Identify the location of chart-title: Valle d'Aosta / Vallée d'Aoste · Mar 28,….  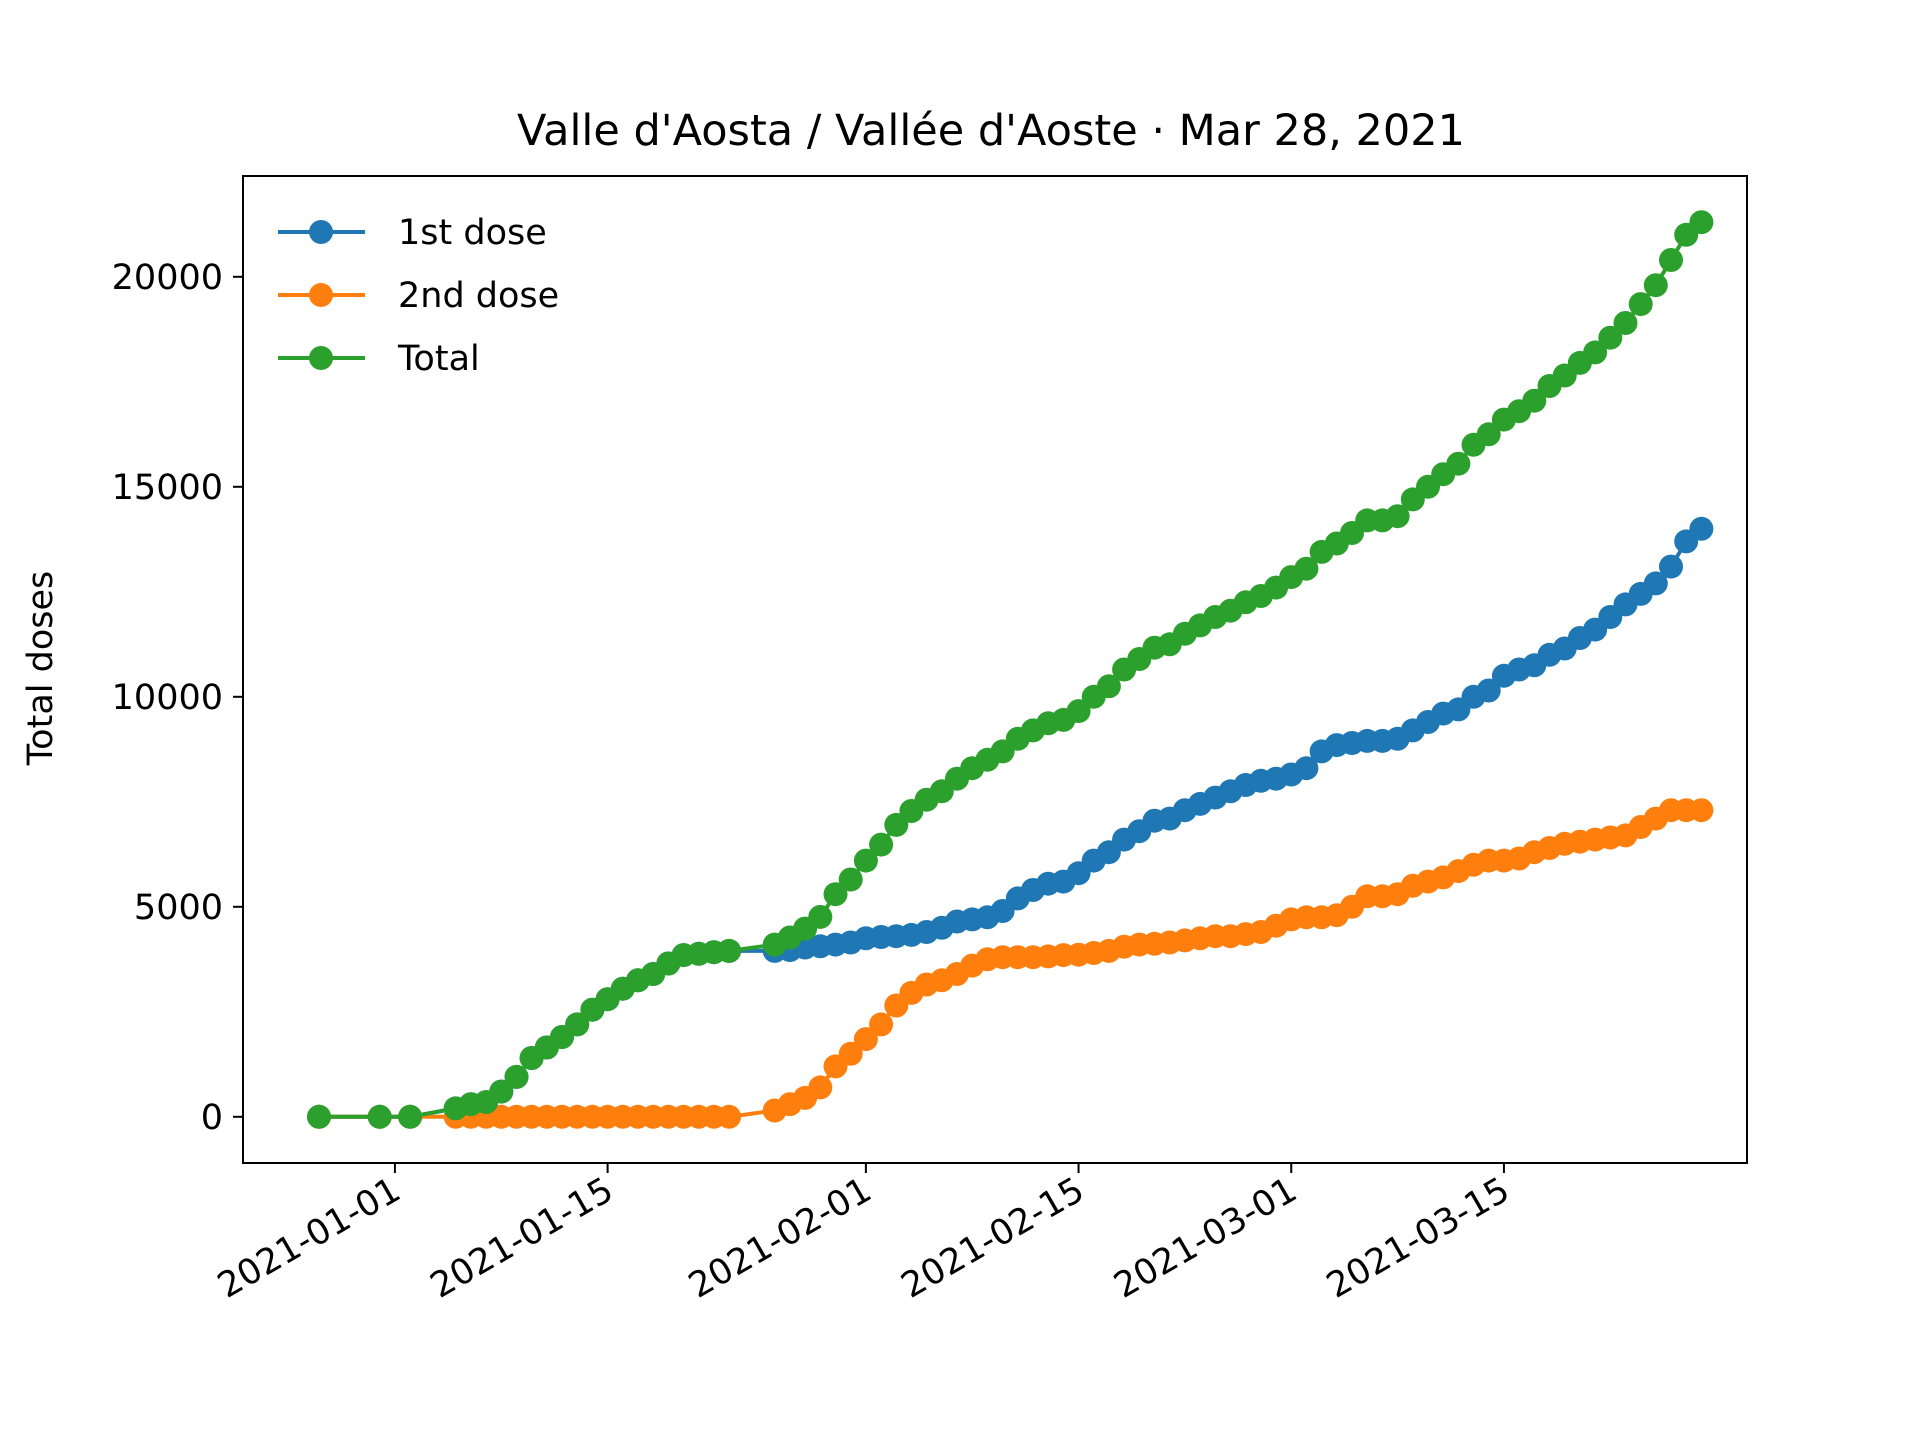
(991, 131).